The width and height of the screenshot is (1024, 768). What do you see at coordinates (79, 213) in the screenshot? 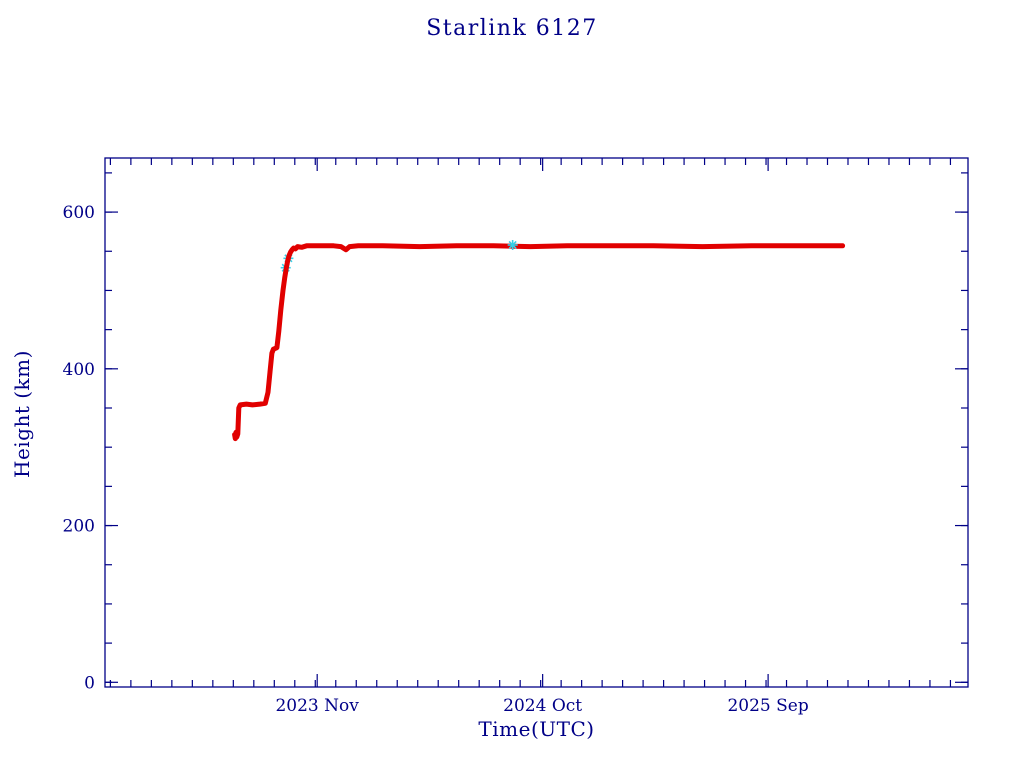
I see `y-tick-label: 600` at bounding box center [79, 213].